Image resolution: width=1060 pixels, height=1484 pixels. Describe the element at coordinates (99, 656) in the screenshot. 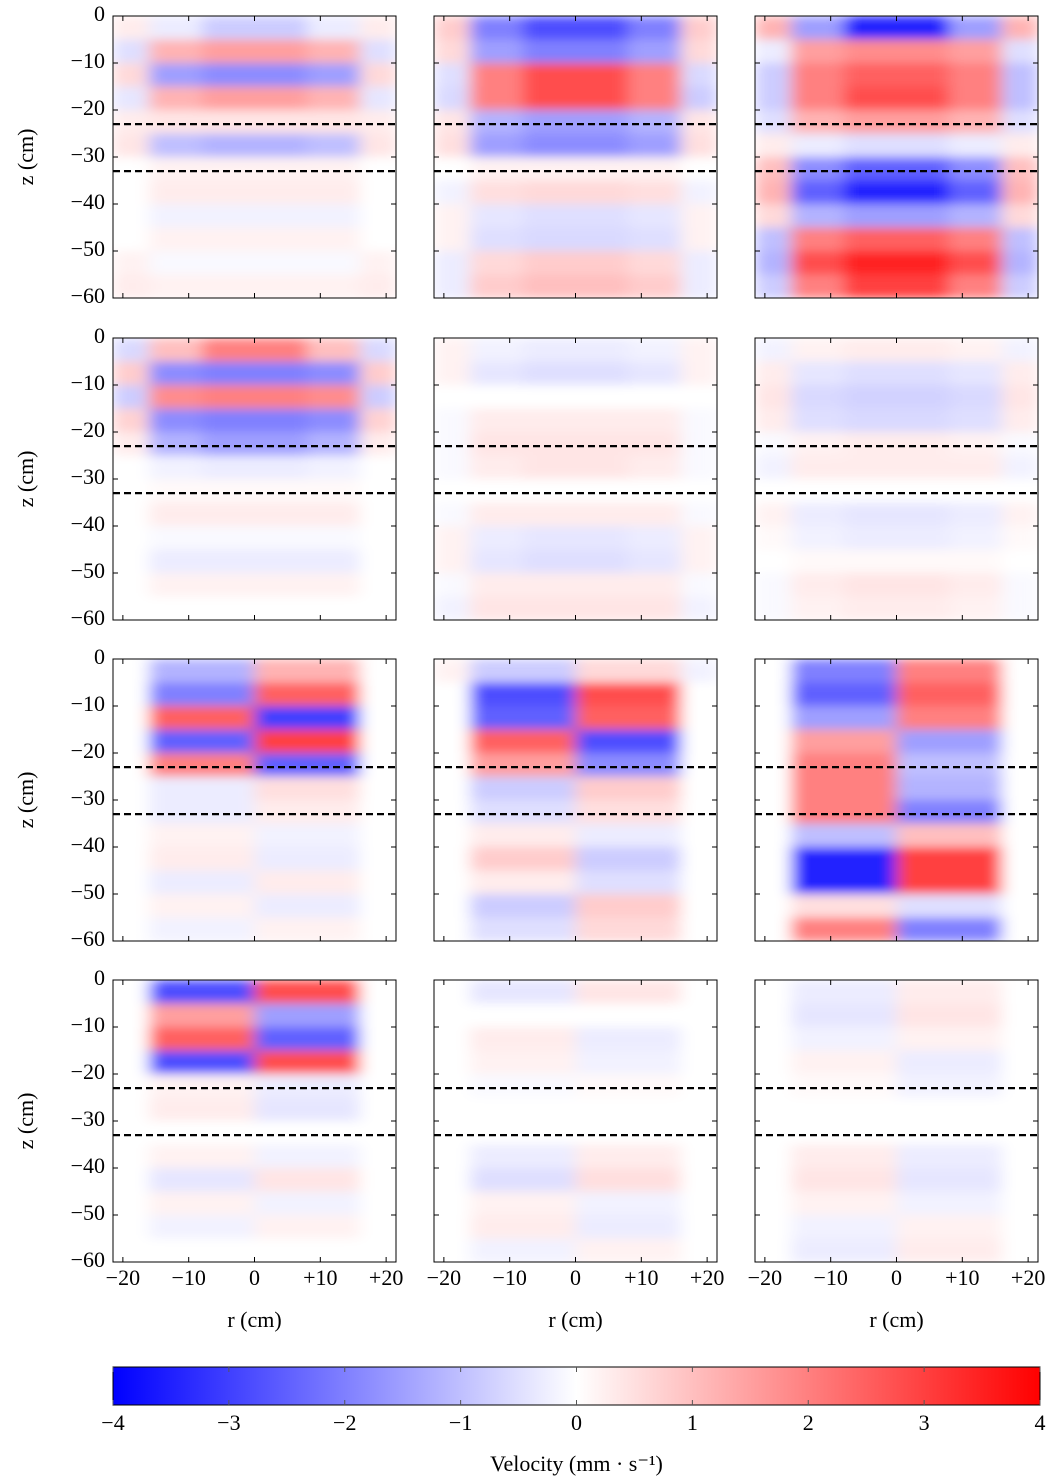

I see `y-tick-label: 0` at that location.